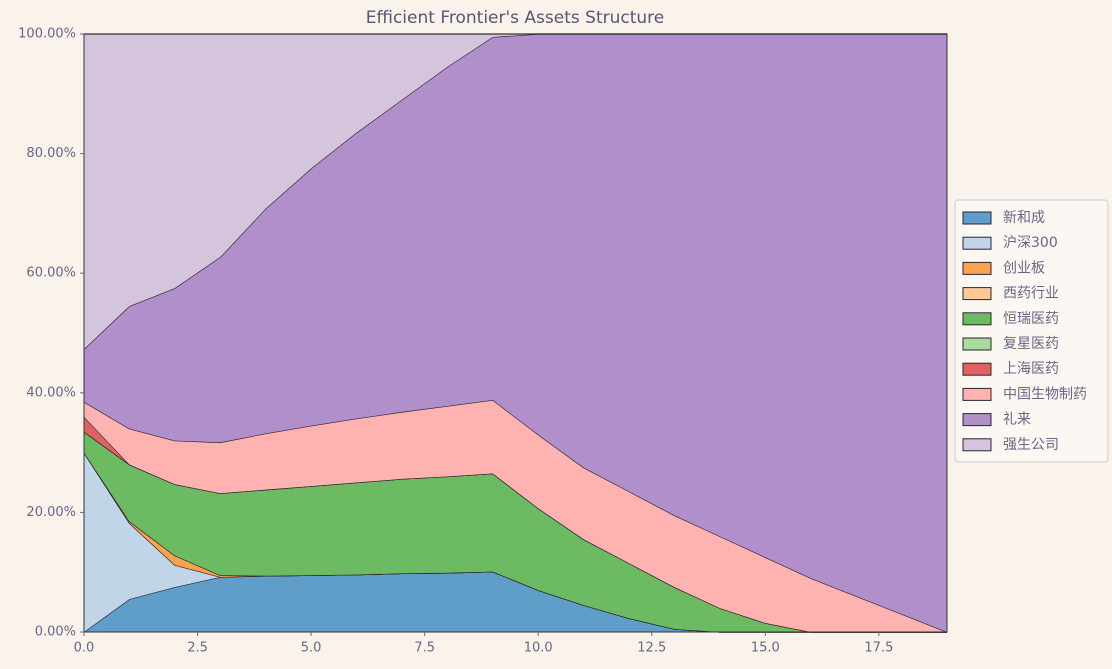  I want to click on x-tick-label: 0.0, so click(84, 648).